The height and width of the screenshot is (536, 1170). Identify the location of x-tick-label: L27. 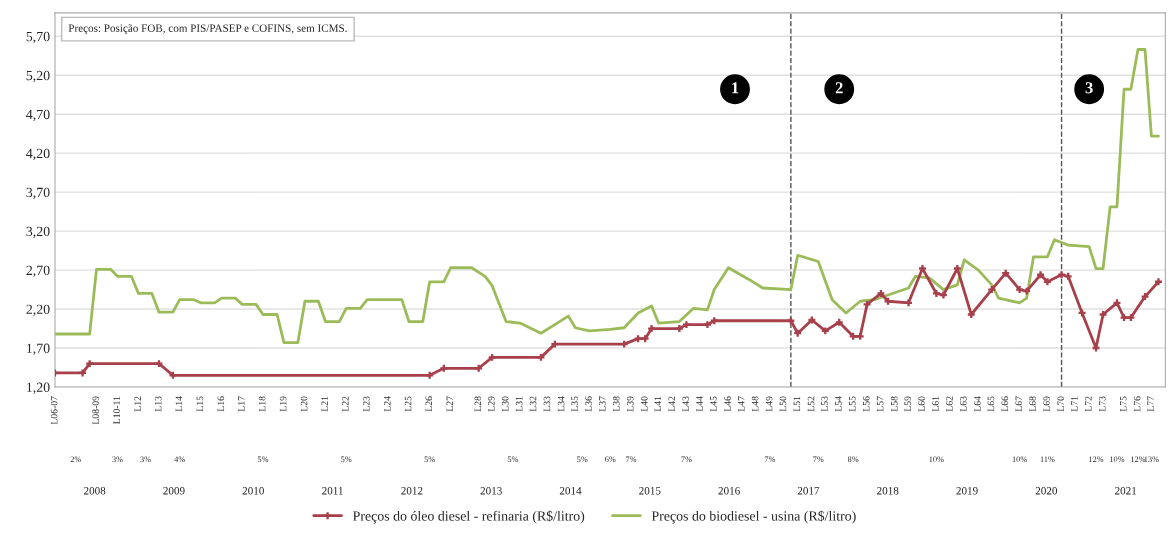
(449, 404).